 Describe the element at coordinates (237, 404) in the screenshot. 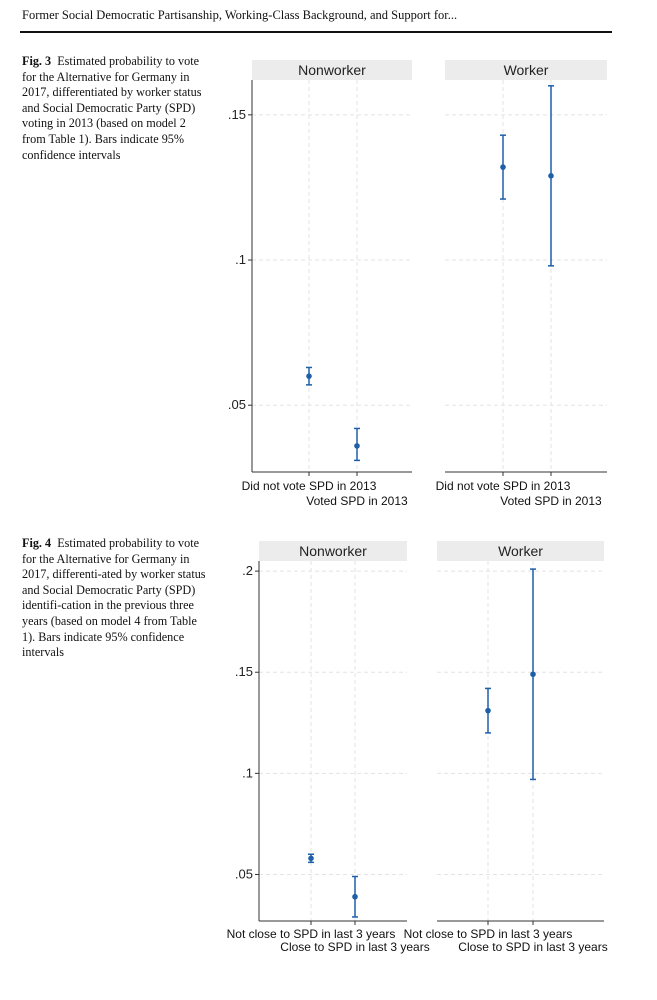

I see `fig3-ytick-label-0: .05` at that location.